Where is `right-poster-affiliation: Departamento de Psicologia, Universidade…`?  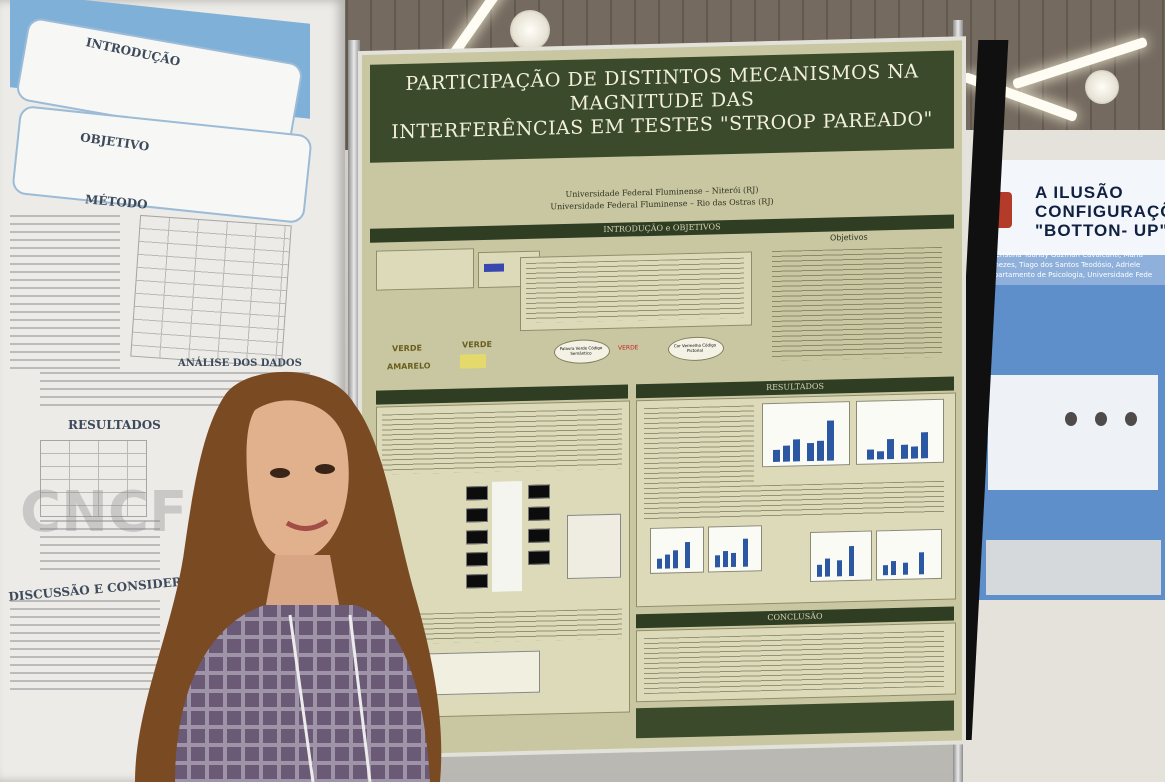 right-poster-affiliation: Departamento de Psicologia, Universidade… is located at coordinates (1068, 275).